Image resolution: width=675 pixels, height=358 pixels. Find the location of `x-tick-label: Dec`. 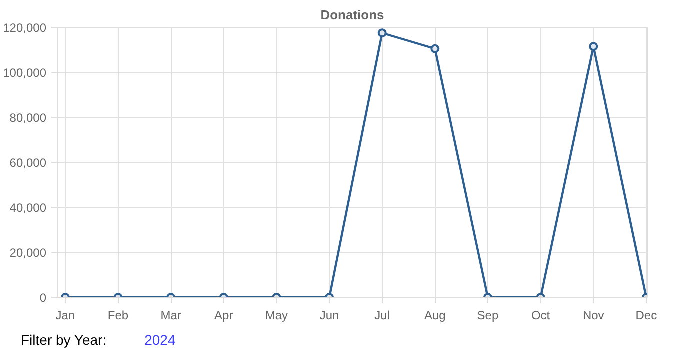

x-tick-label: Dec is located at coordinates (647, 315).